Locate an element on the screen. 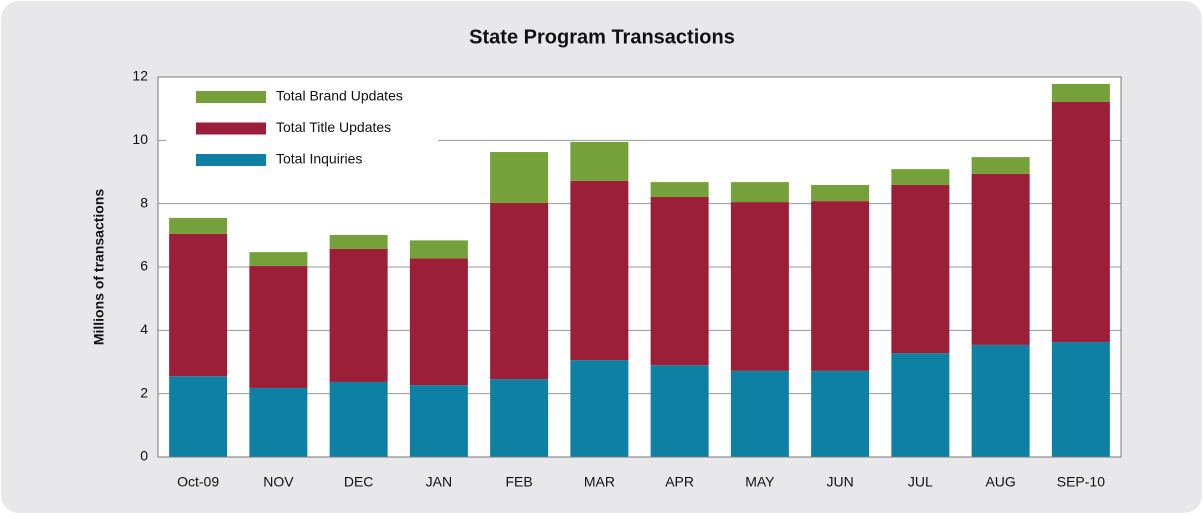 Image resolution: width=1203 pixels, height=519 pixels. x-tick-label: DEC is located at coordinates (359, 482).